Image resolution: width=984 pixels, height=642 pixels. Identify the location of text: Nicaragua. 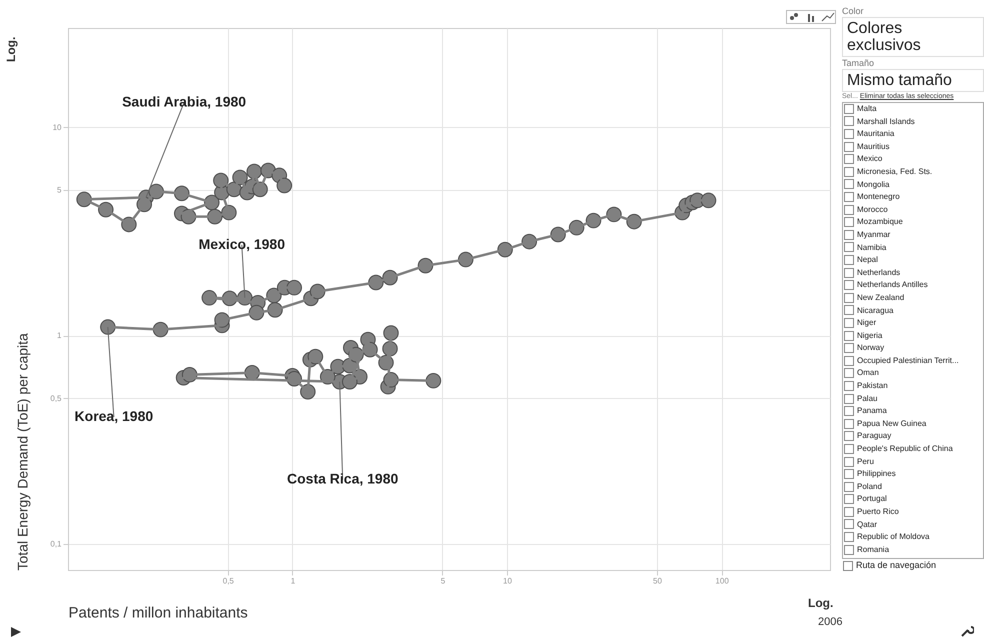
(875, 310).